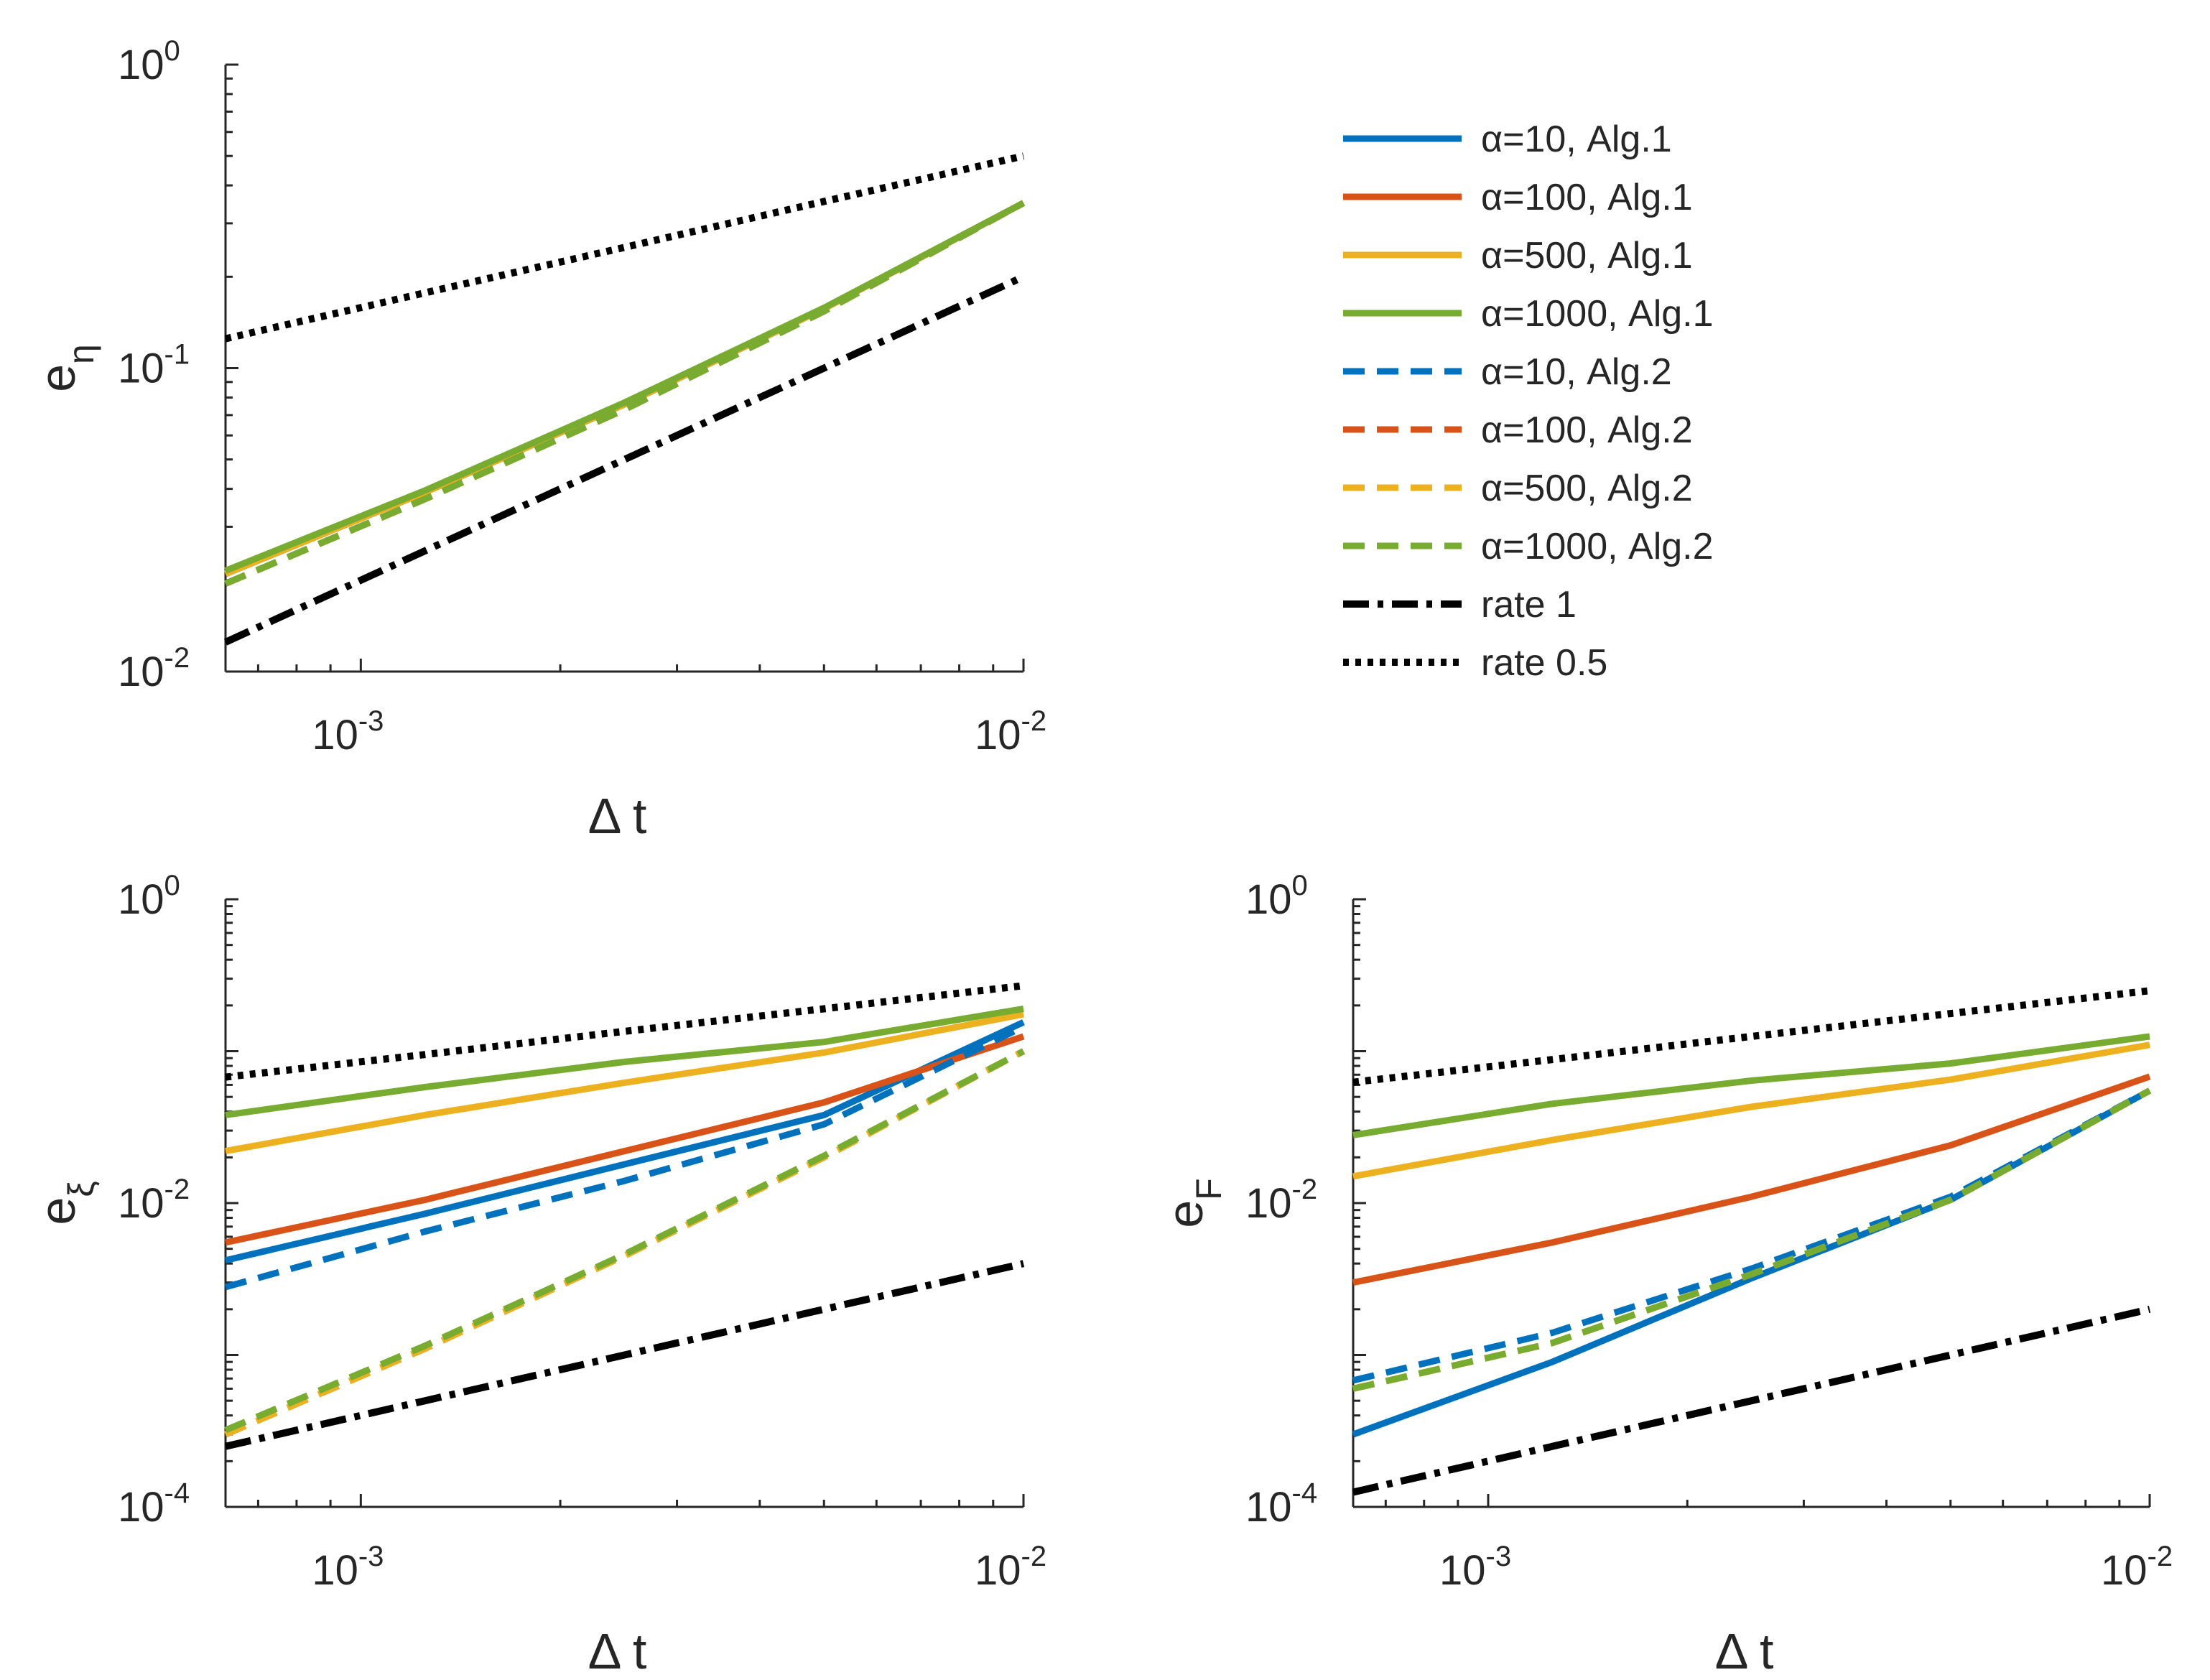 The width and height of the screenshot is (2210, 1680). Describe the element at coordinates (1528, 314) in the screenshot. I see `legend-item: α=1000, Alg.1` at that location.